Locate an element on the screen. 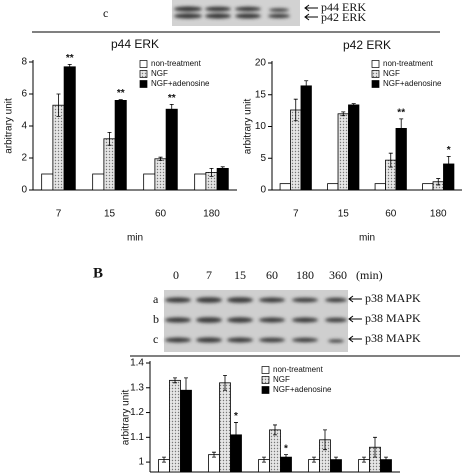 Image resolution: width=474 pixels, height=474 pixels. y-tick-label: 10 is located at coordinates (261, 126).